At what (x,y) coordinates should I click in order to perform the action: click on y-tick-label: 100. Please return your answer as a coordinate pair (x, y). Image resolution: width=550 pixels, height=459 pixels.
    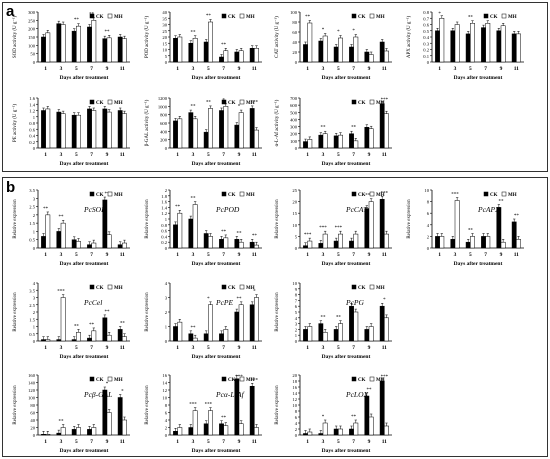
    Looking at the image, I should click on (294, 12).